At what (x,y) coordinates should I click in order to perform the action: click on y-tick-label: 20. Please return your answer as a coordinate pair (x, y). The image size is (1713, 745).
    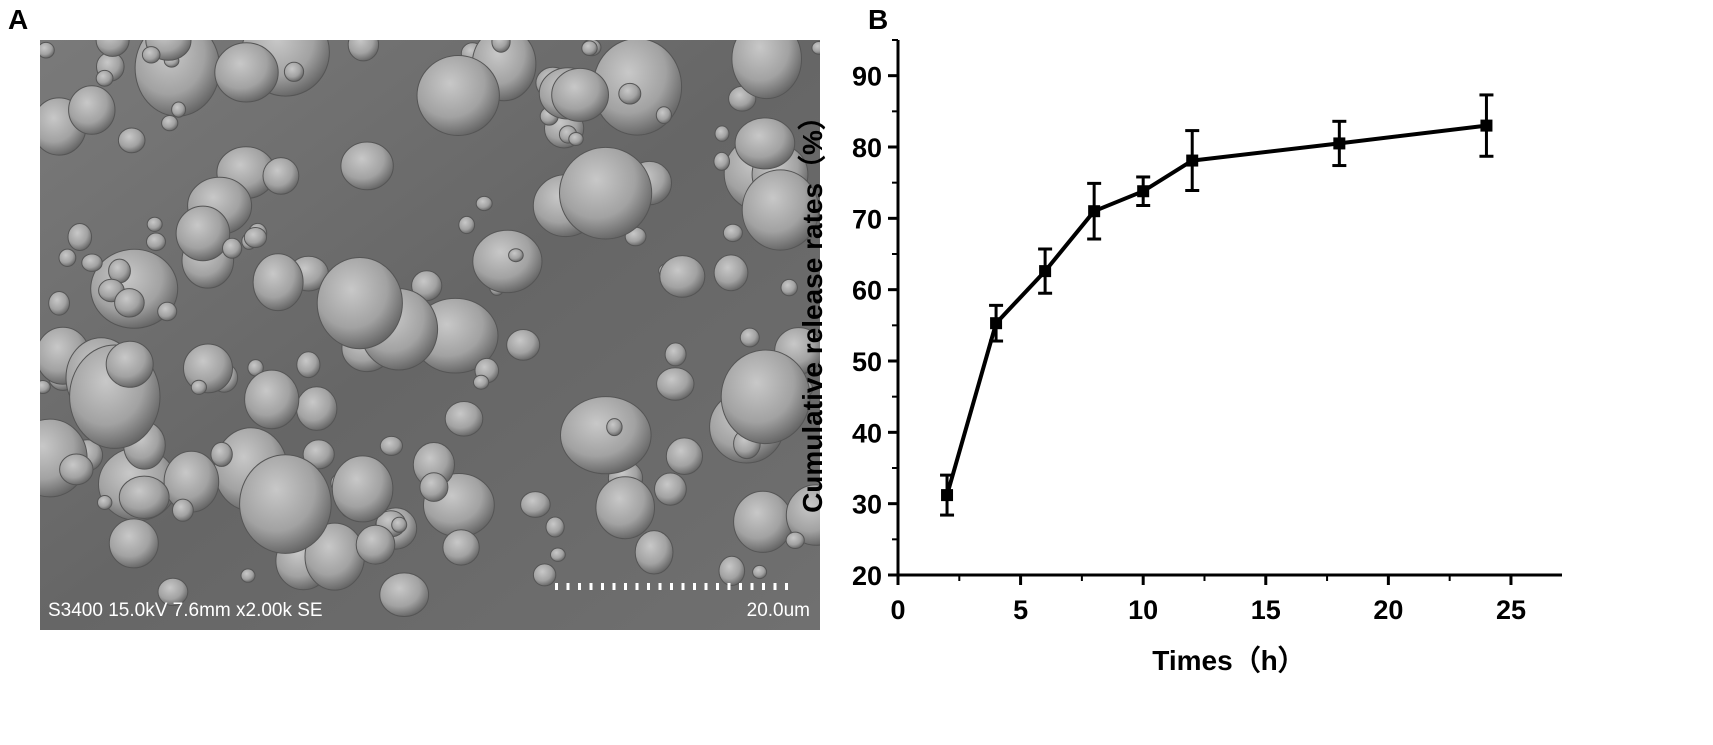
    Looking at the image, I should click on (867, 576).